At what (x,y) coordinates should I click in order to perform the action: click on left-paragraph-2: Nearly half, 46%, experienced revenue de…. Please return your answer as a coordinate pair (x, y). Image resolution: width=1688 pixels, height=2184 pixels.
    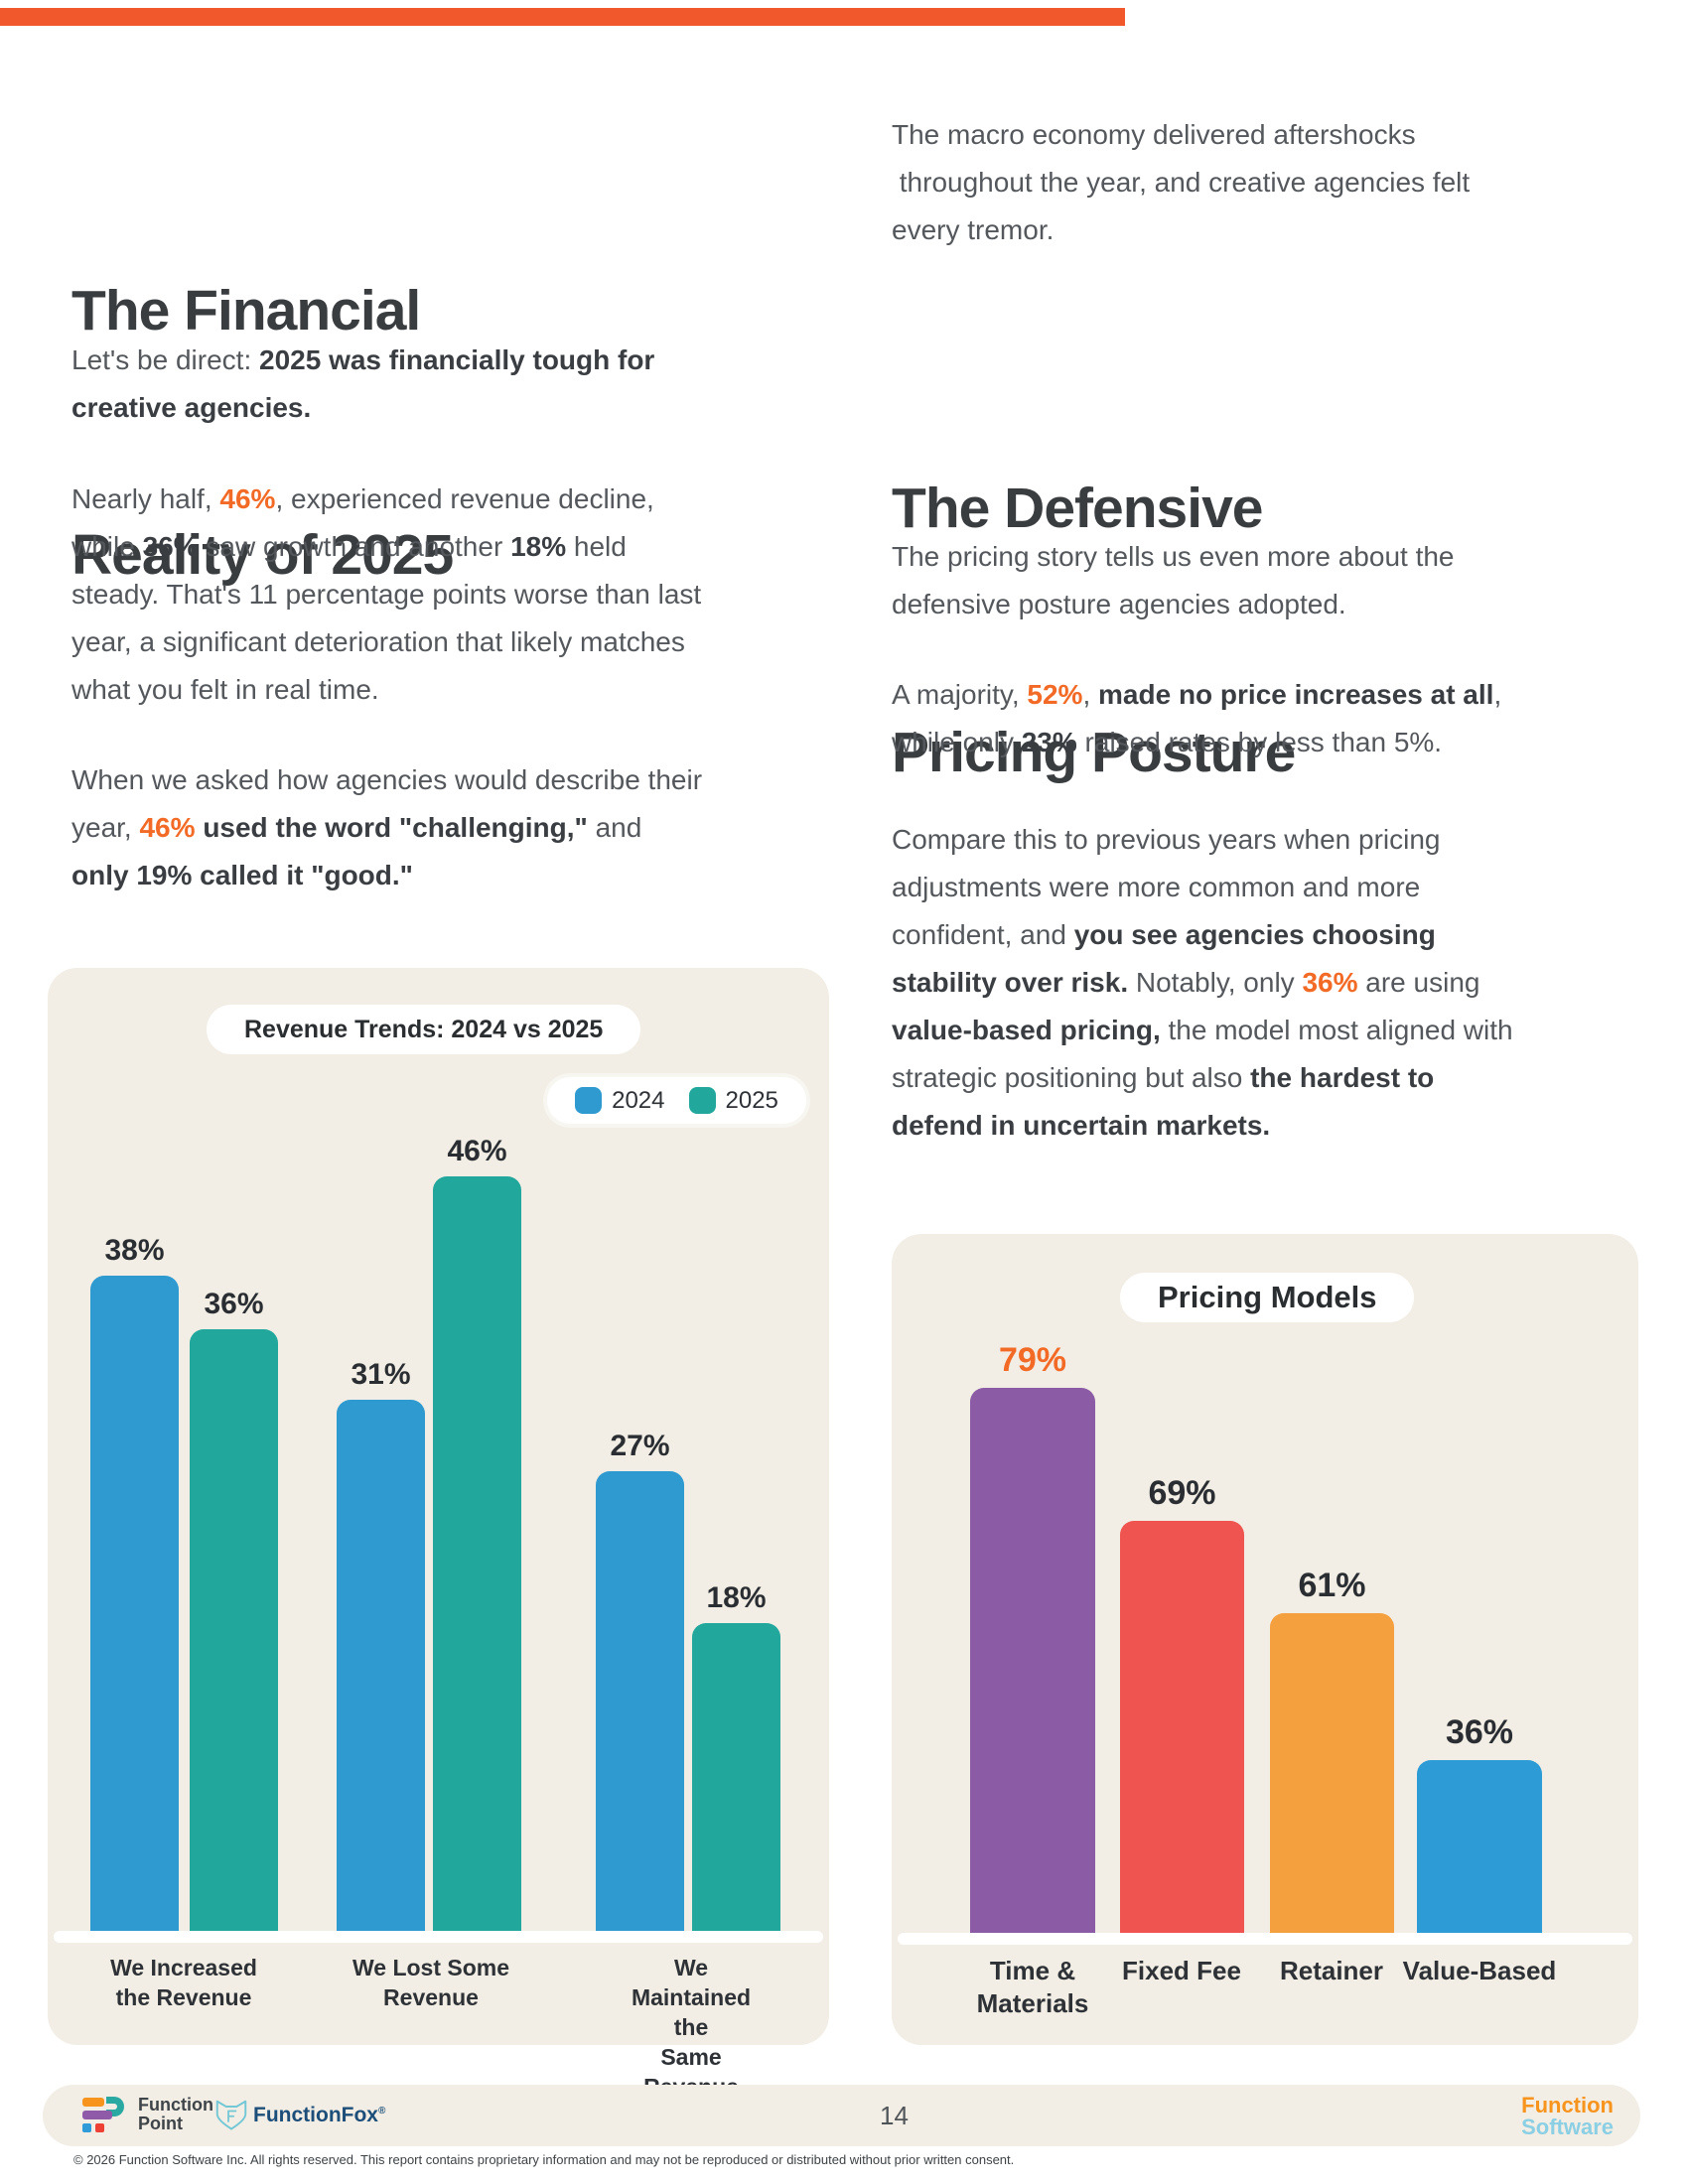
    Looking at the image, I should click on (386, 595).